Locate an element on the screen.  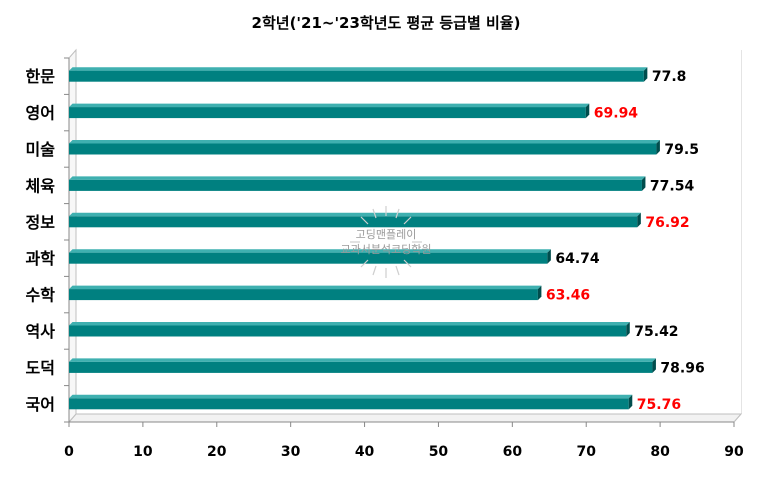
watermark-logo-icon is located at coordinates (386, 242).